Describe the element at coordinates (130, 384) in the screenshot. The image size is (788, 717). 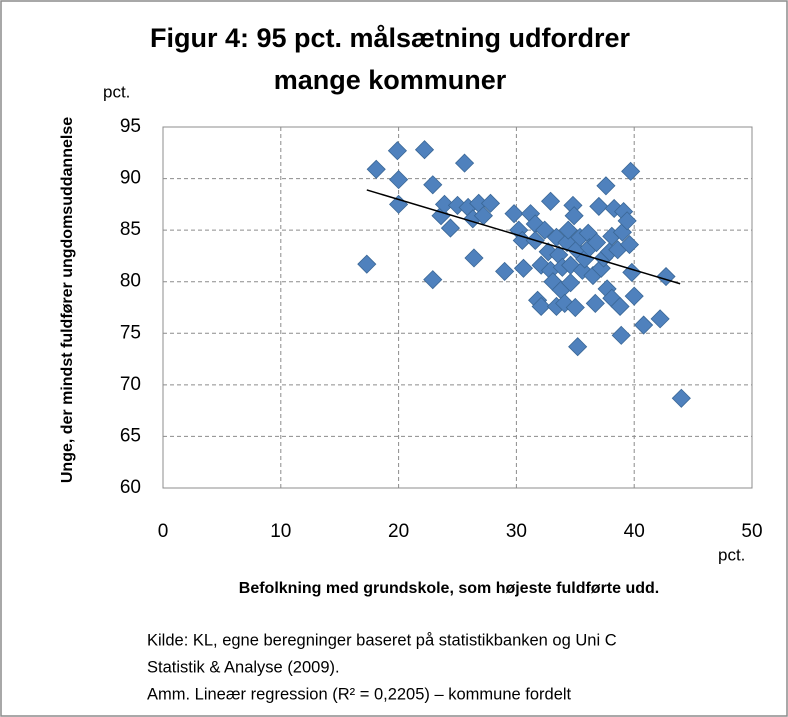
I see `y-tick-label: 70` at that location.